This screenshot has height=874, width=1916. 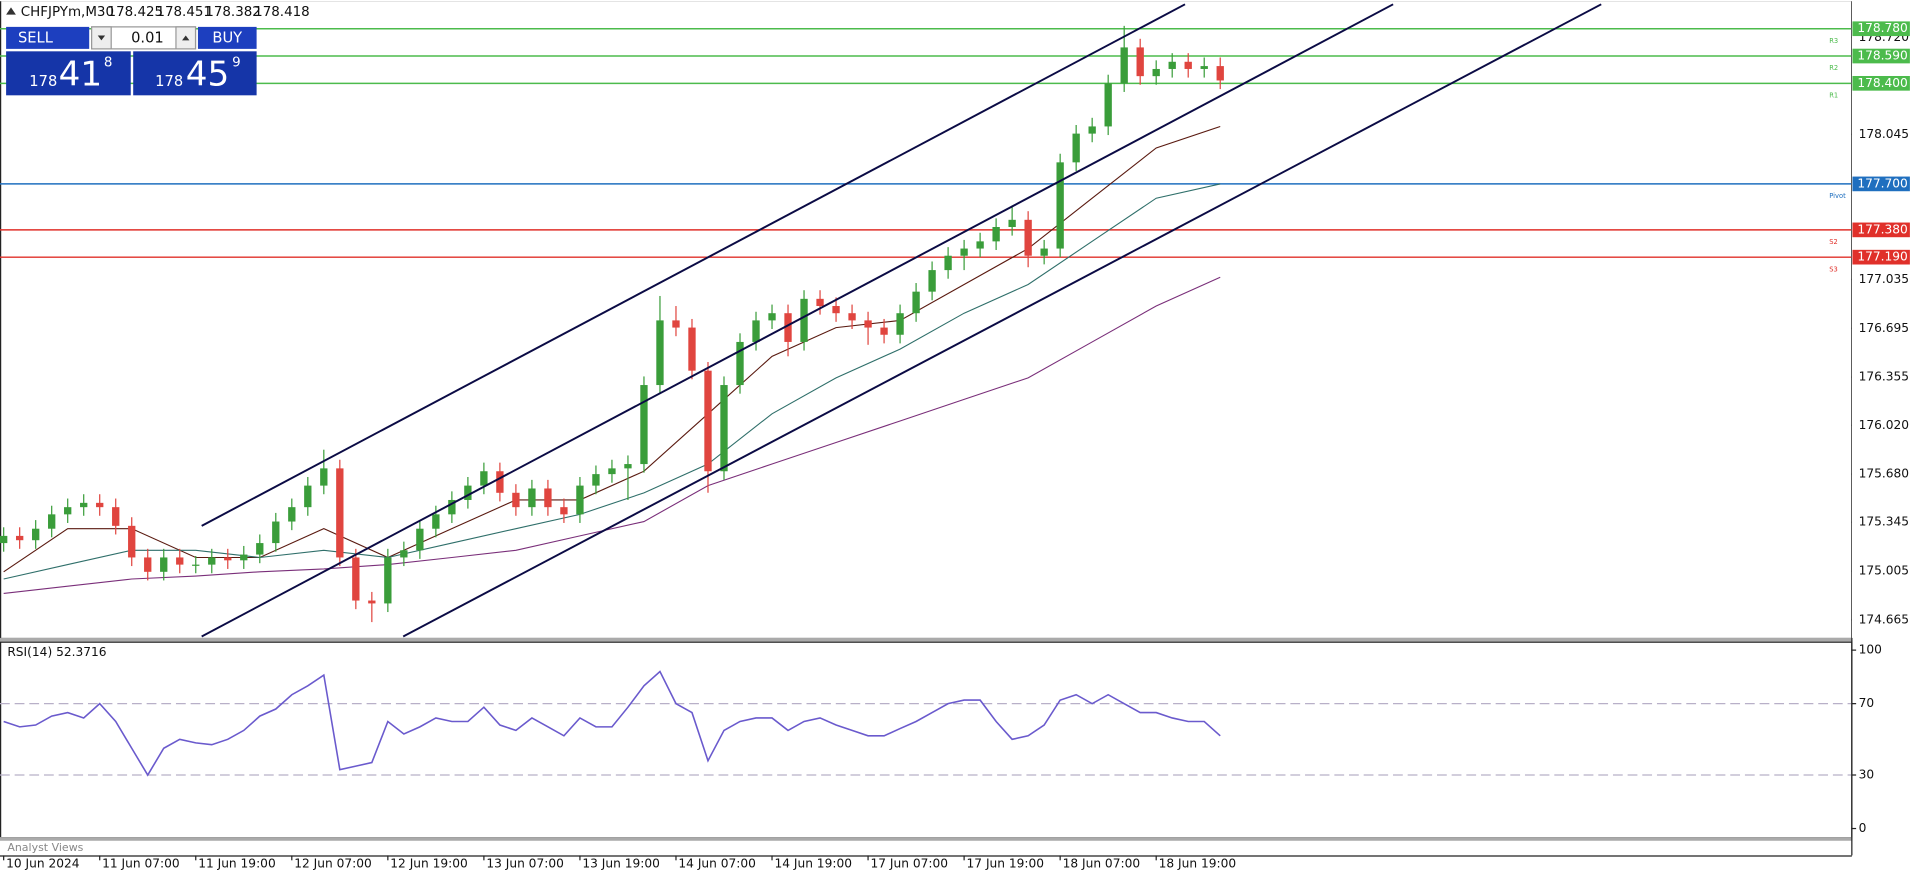 I want to click on level-label: 178.590, so click(x=1882, y=56).